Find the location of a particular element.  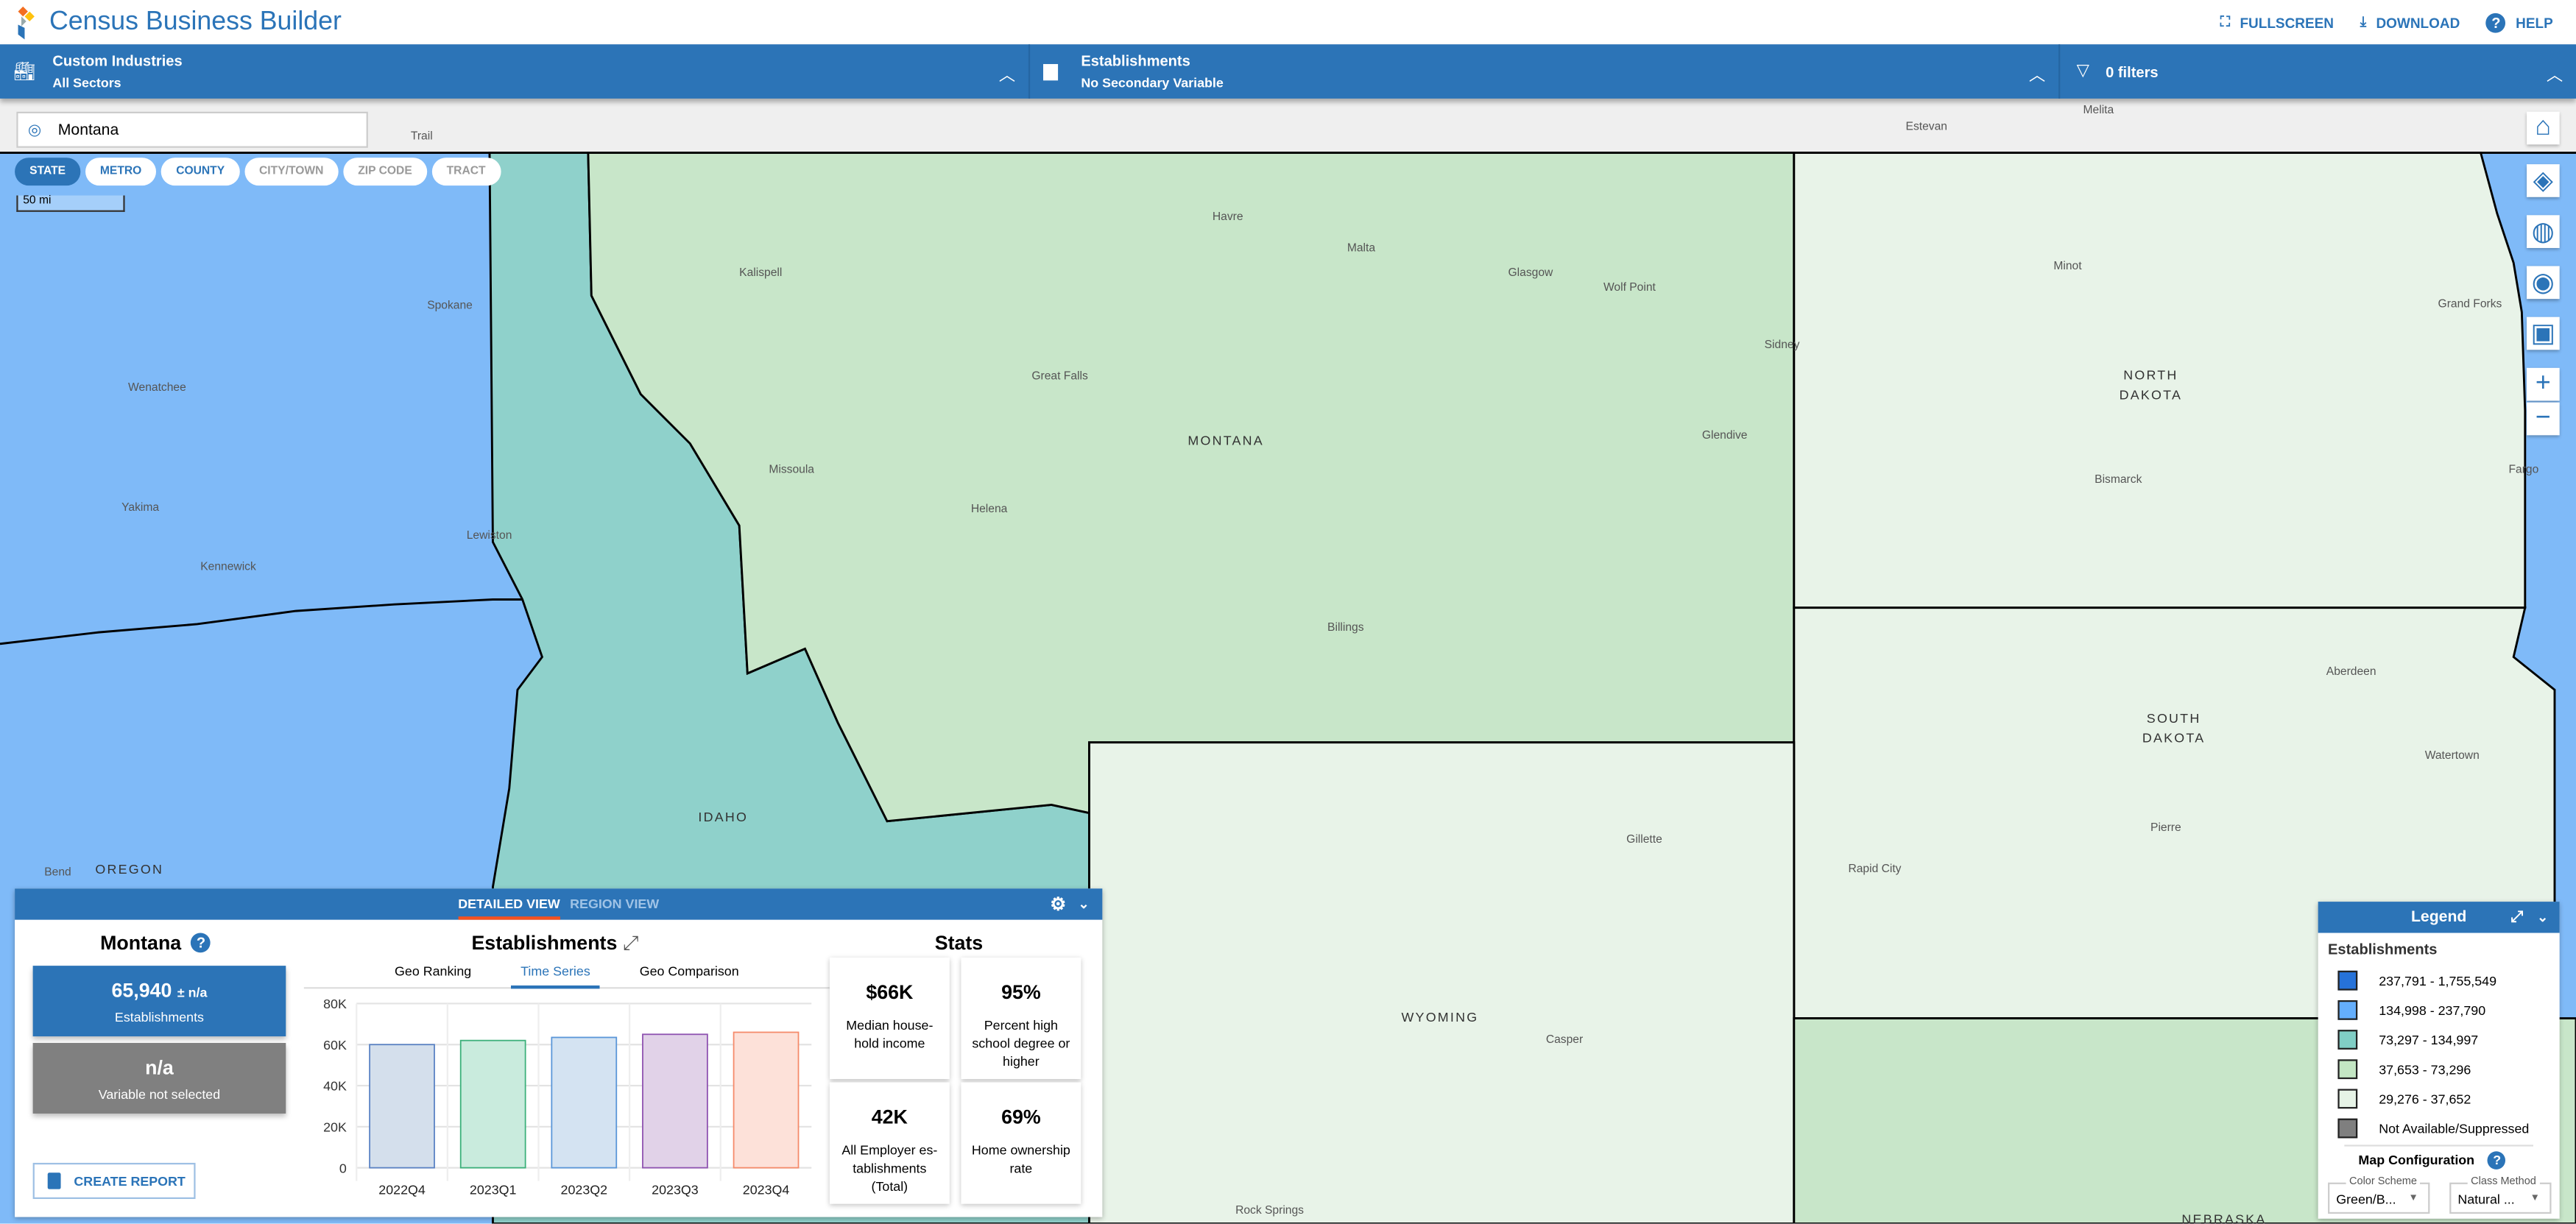

scale-bar: 50 mi is located at coordinates (70, 204).